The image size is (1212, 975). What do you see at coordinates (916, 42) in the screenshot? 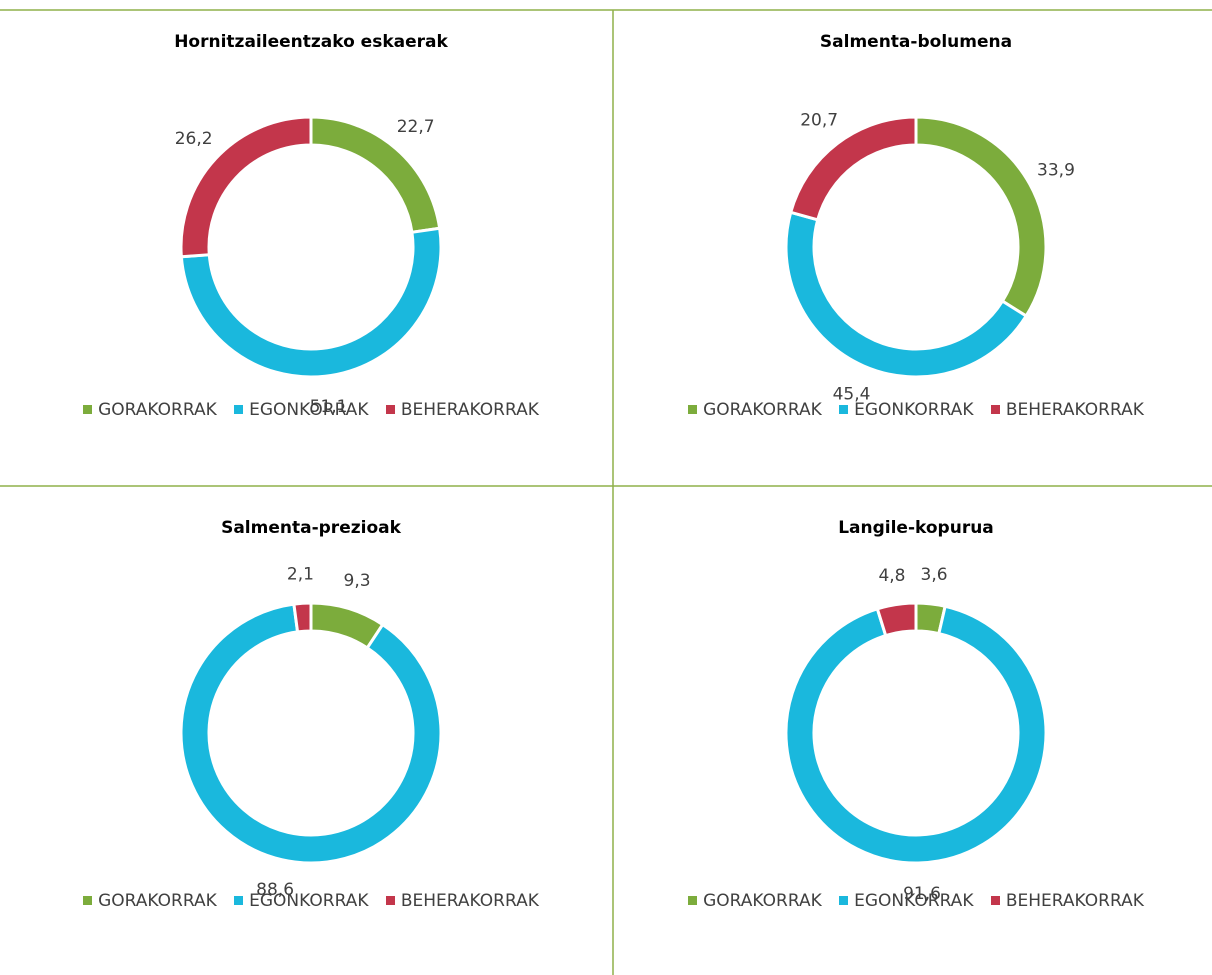
I see `chart-title: Salmenta-bolumena` at bounding box center [916, 42].